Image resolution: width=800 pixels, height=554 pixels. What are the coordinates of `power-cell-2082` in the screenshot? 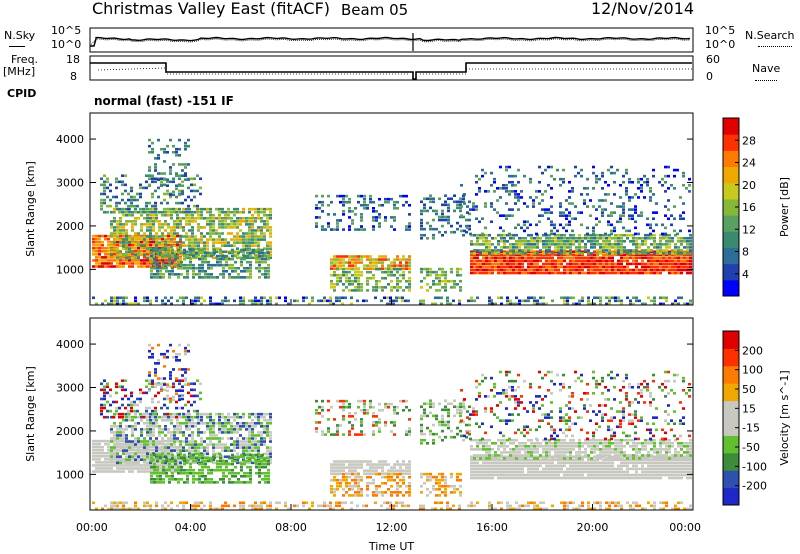 It's located at (531, 270).